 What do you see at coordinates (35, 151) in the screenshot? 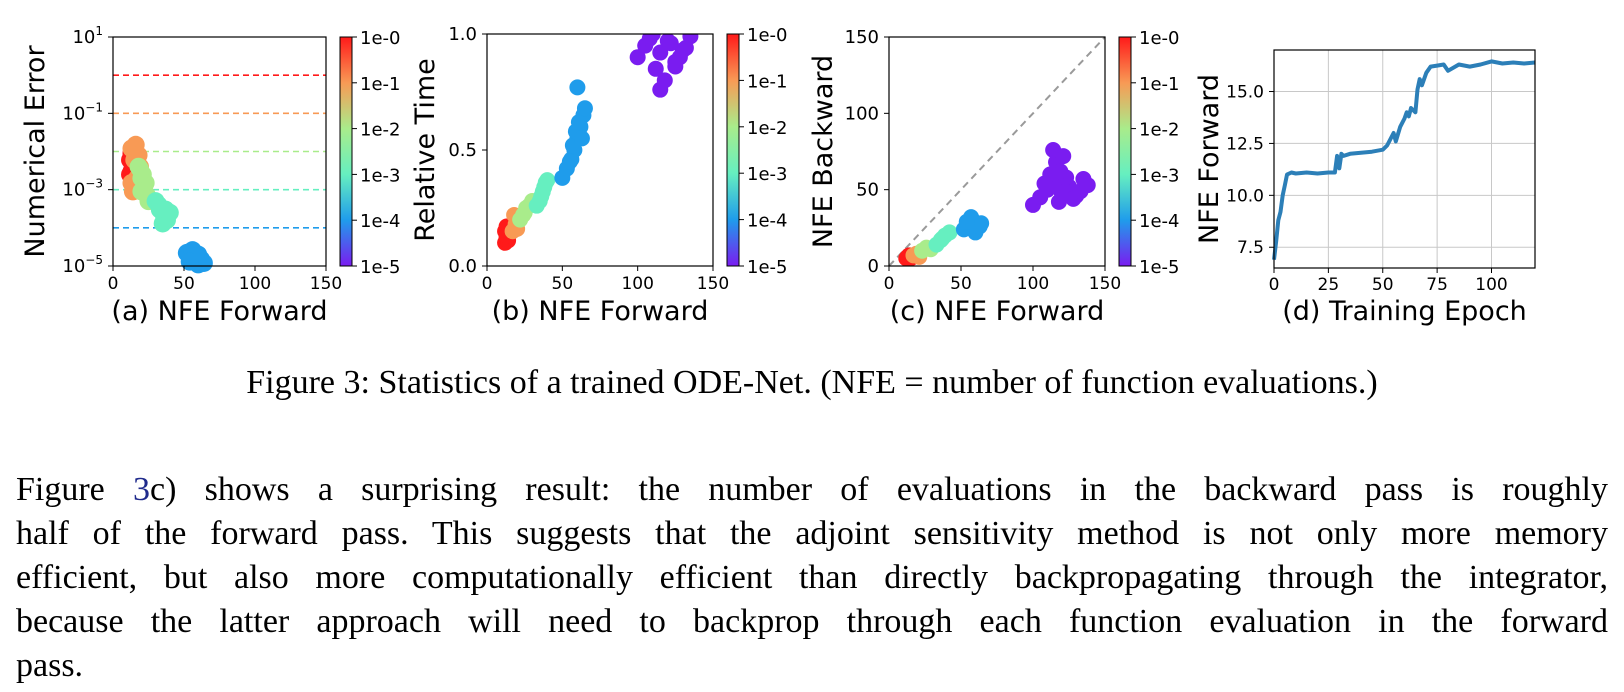
I see `y-axis-label: Numerical Error` at bounding box center [35, 151].